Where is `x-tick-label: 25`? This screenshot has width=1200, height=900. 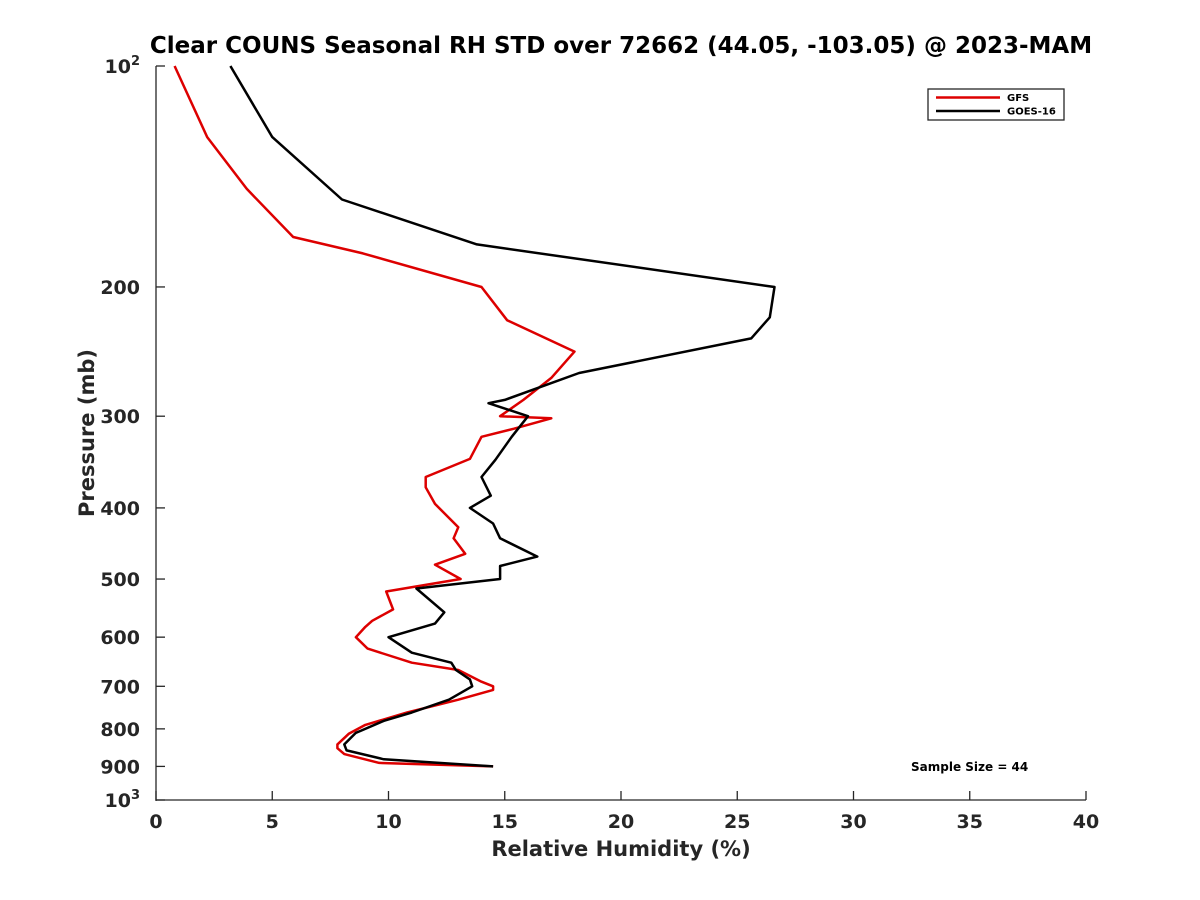
x-tick-label: 25 is located at coordinates (737, 822).